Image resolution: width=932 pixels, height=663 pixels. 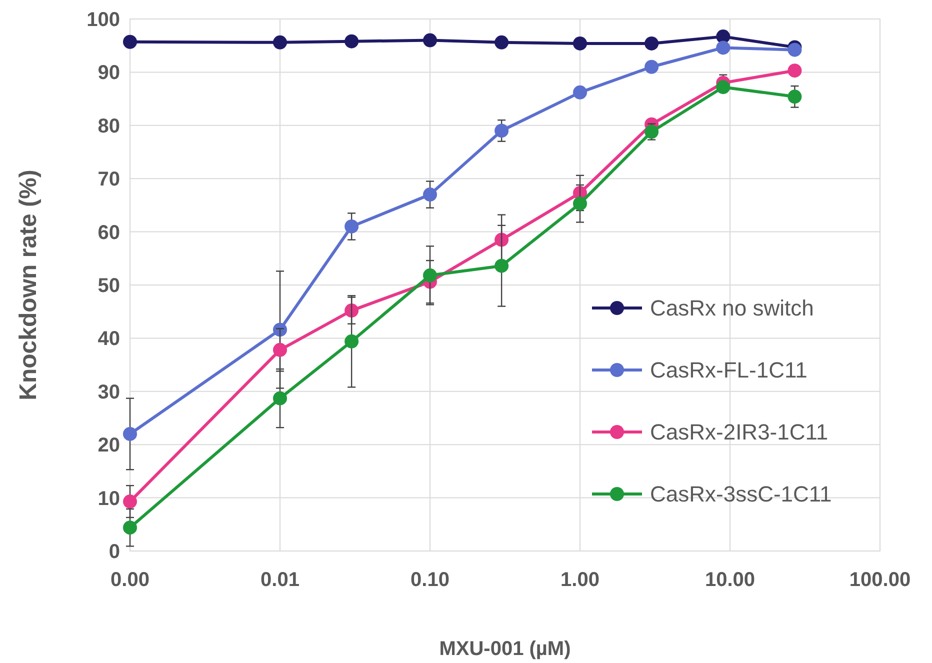 I want to click on x-tick-label: 1.00, so click(x=580, y=580).